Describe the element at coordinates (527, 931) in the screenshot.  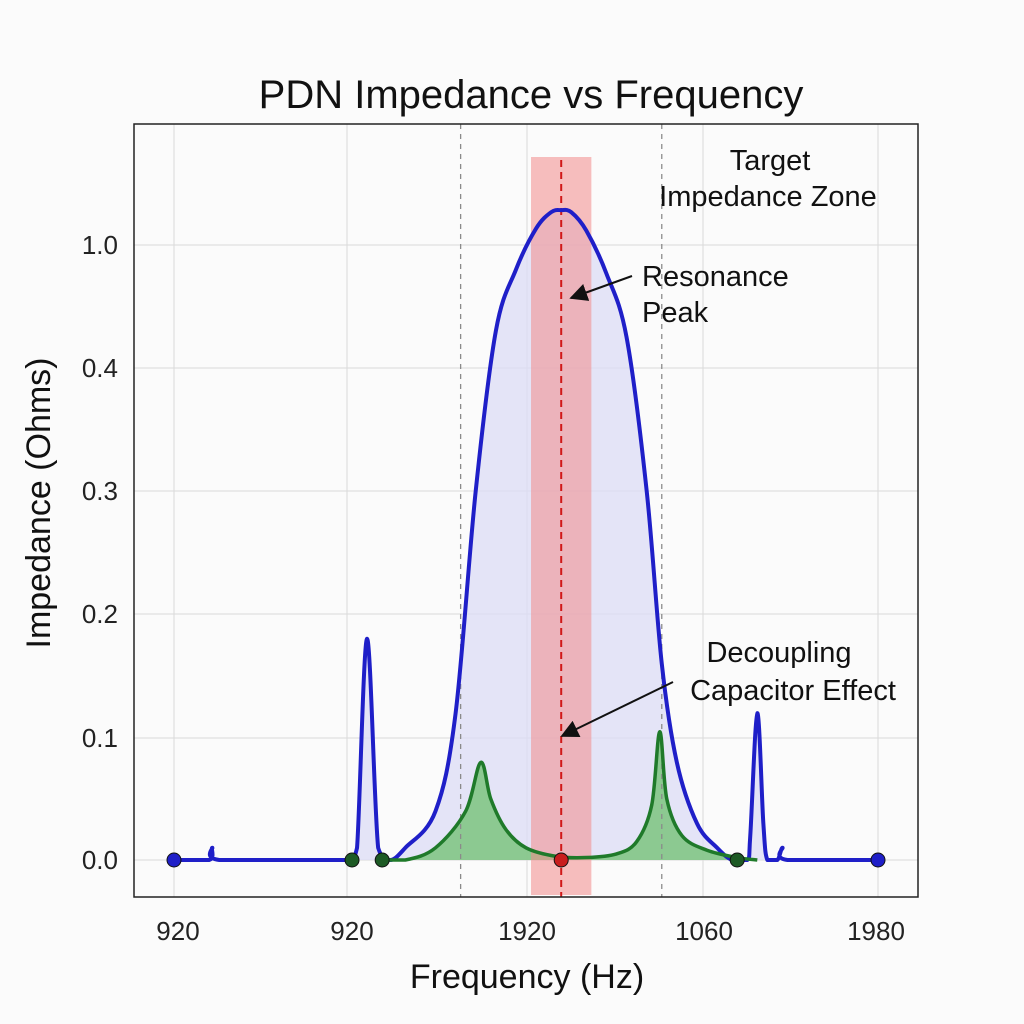
I see `x-tick-label: 1920` at that location.